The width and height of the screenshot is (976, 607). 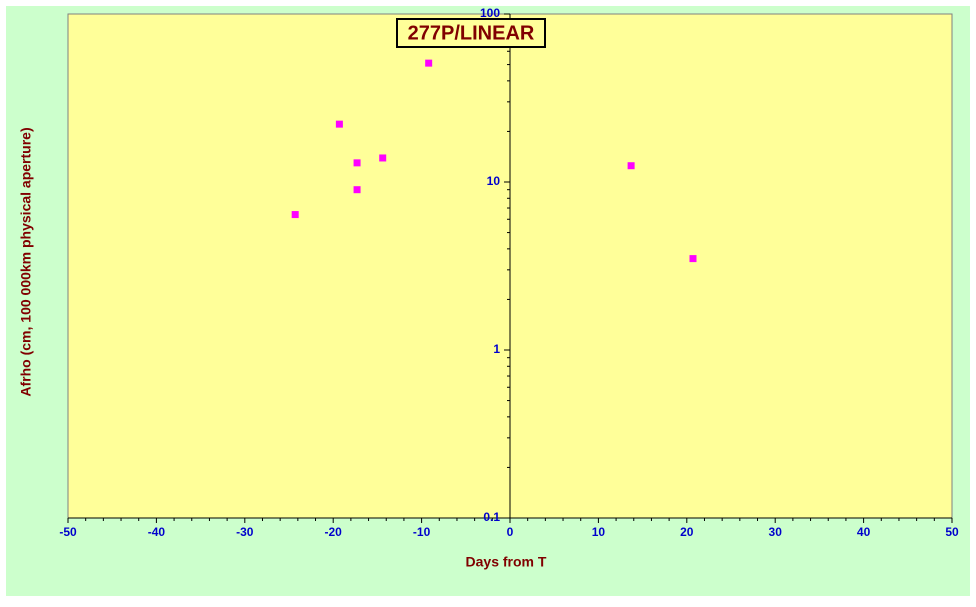 What do you see at coordinates (864, 532) in the screenshot?
I see `x-tick-label: 40` at bounding box center [864, 532].